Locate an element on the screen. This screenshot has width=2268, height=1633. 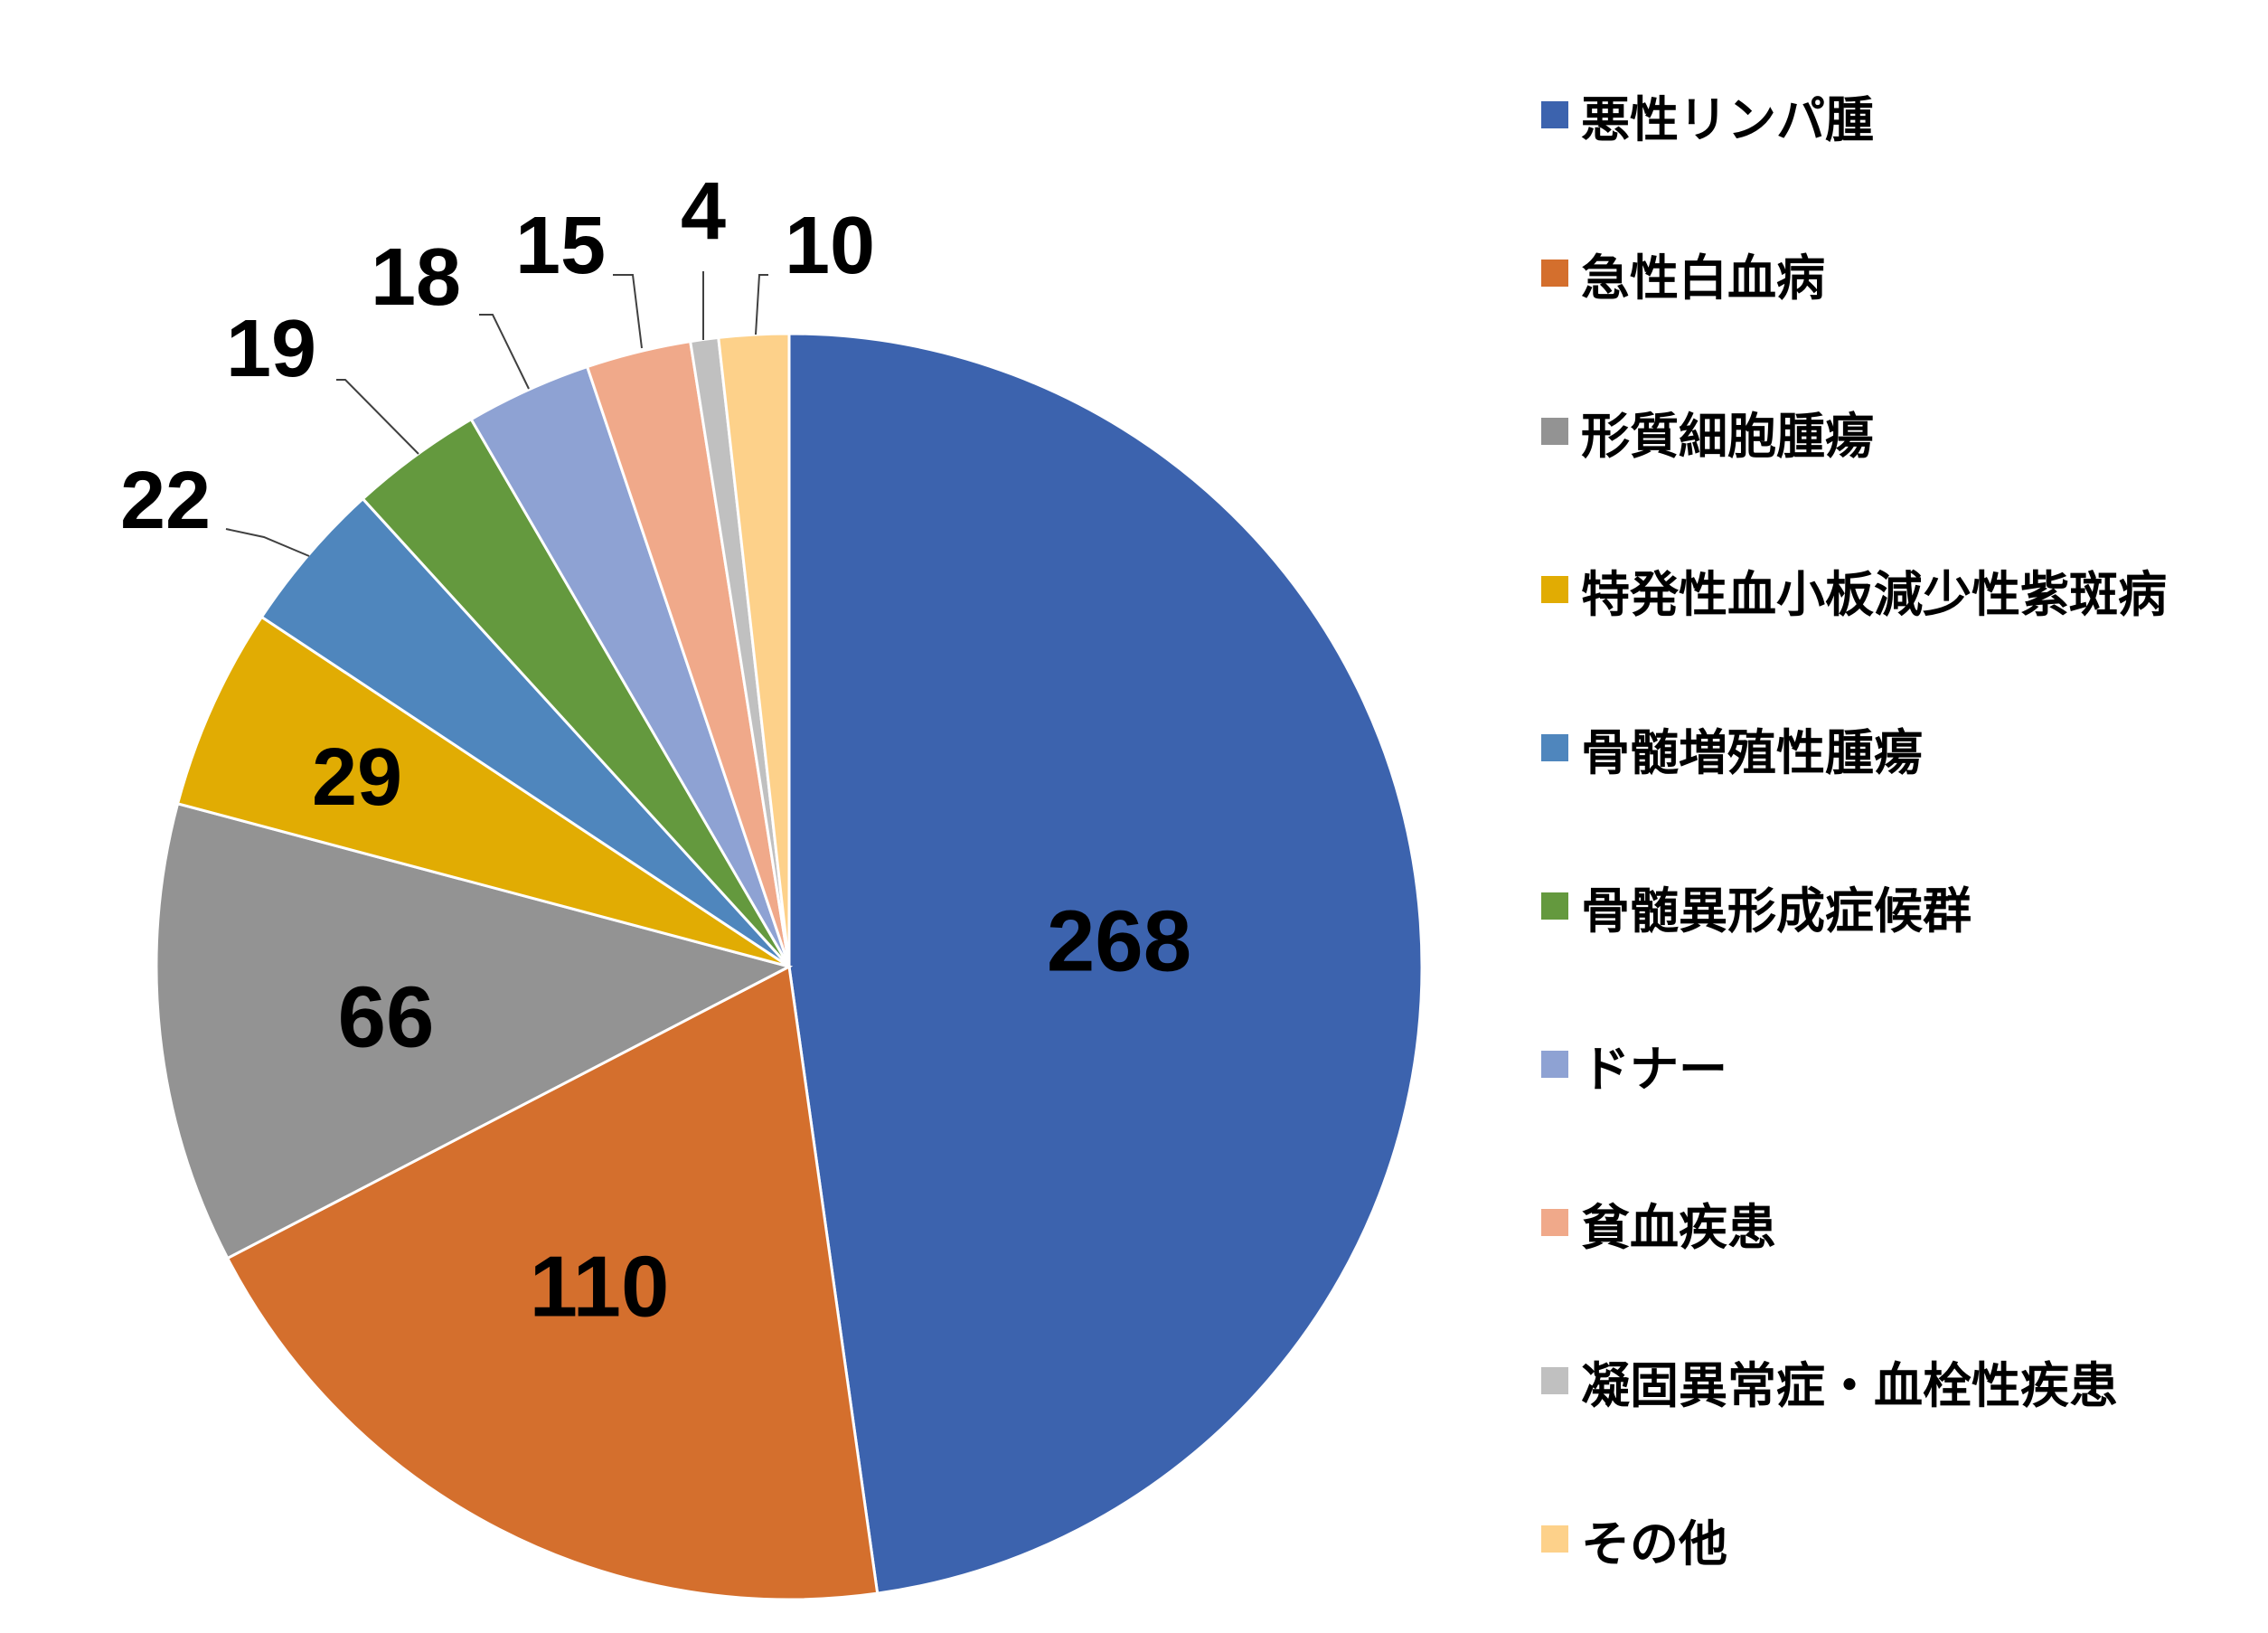
legend-item-9: 凝固異常症・血栓性疾患 is located at coordinates (1829, 1381).